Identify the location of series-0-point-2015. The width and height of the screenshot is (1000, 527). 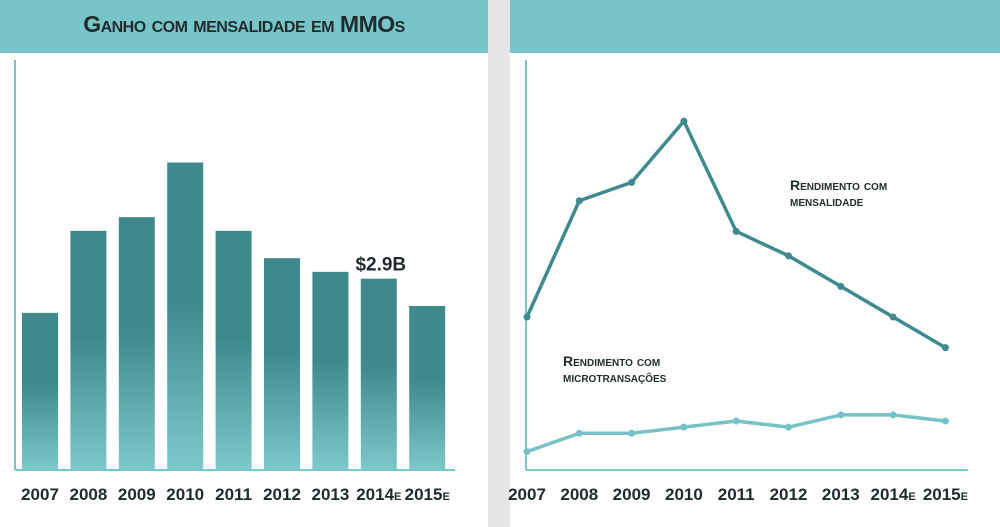
(945, 348).